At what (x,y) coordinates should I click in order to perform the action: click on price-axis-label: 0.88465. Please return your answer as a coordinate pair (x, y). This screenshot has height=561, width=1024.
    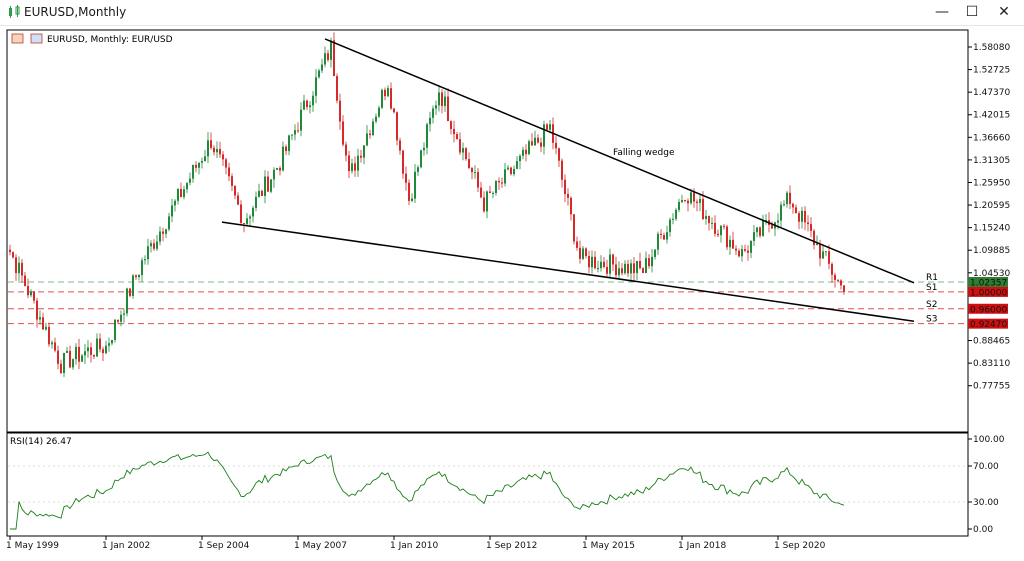
    Looking at the image, I should click on (991, 342).